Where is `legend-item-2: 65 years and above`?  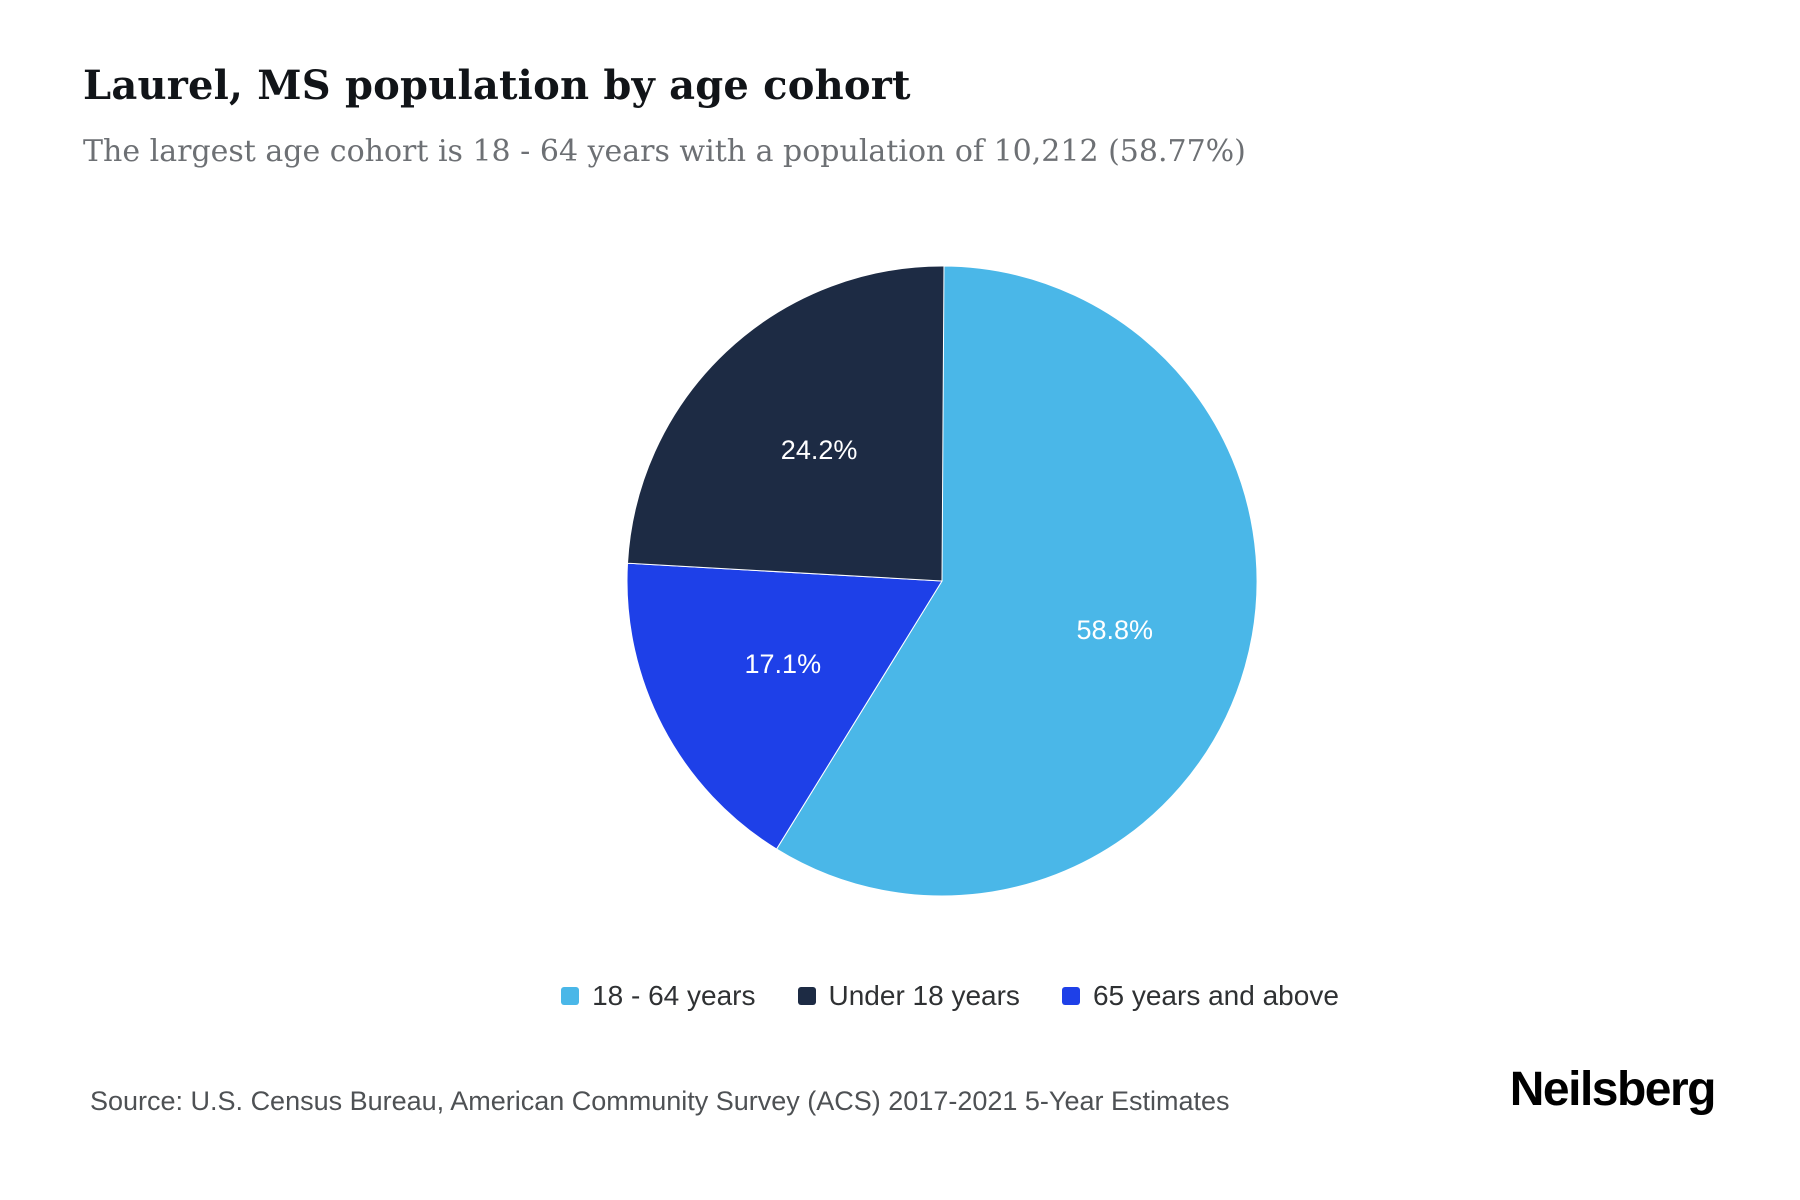 legend-item-2: 65 years and above is located at coordinates (1200, 996).